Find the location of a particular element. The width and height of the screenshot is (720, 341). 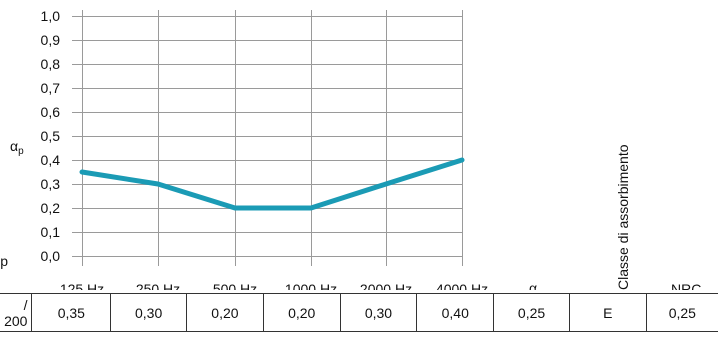

nrc-header: NRC is located at coordinates (686, 285).